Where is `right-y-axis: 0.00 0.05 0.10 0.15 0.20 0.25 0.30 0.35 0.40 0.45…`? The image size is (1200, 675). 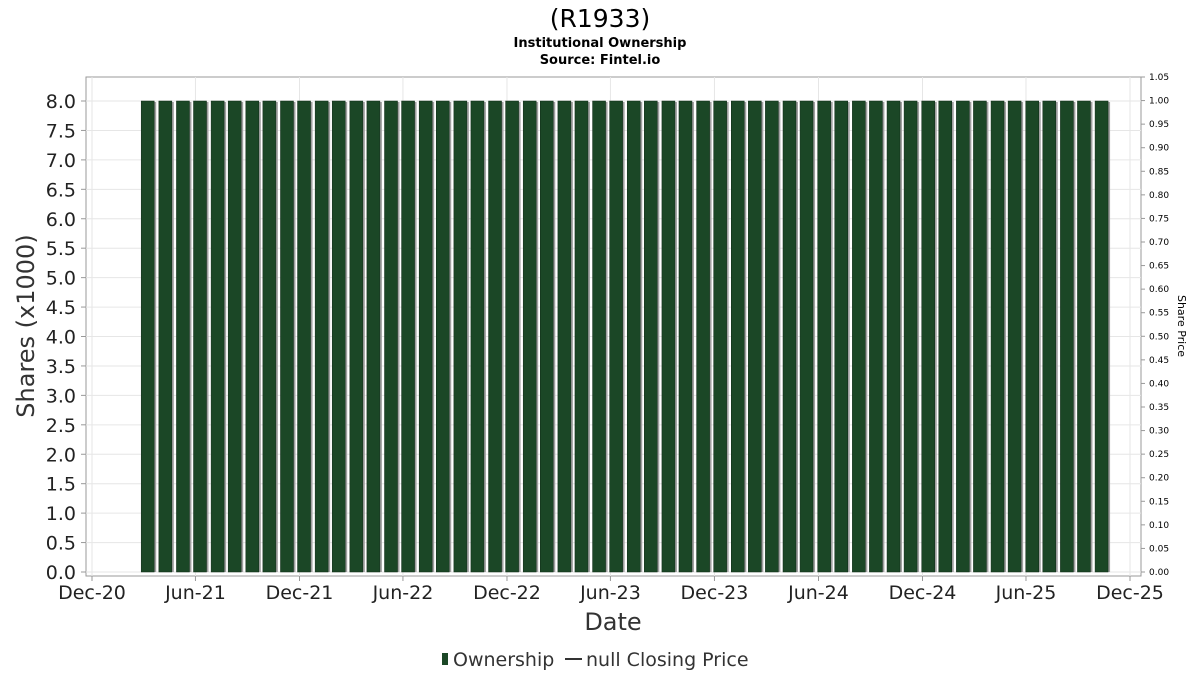
right-y-axis: 0.00 0.05 0.10 0.15 0.20 0.25 0.30 0.35 0.40 0.45… is located at coordinates (1155, 325).